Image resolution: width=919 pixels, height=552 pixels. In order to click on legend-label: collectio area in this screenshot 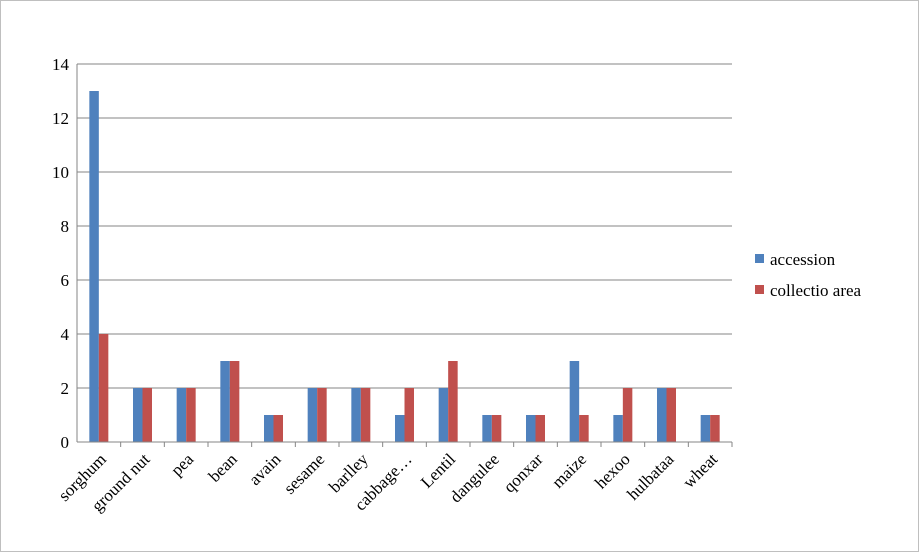, I will do `click(816, 290)`.